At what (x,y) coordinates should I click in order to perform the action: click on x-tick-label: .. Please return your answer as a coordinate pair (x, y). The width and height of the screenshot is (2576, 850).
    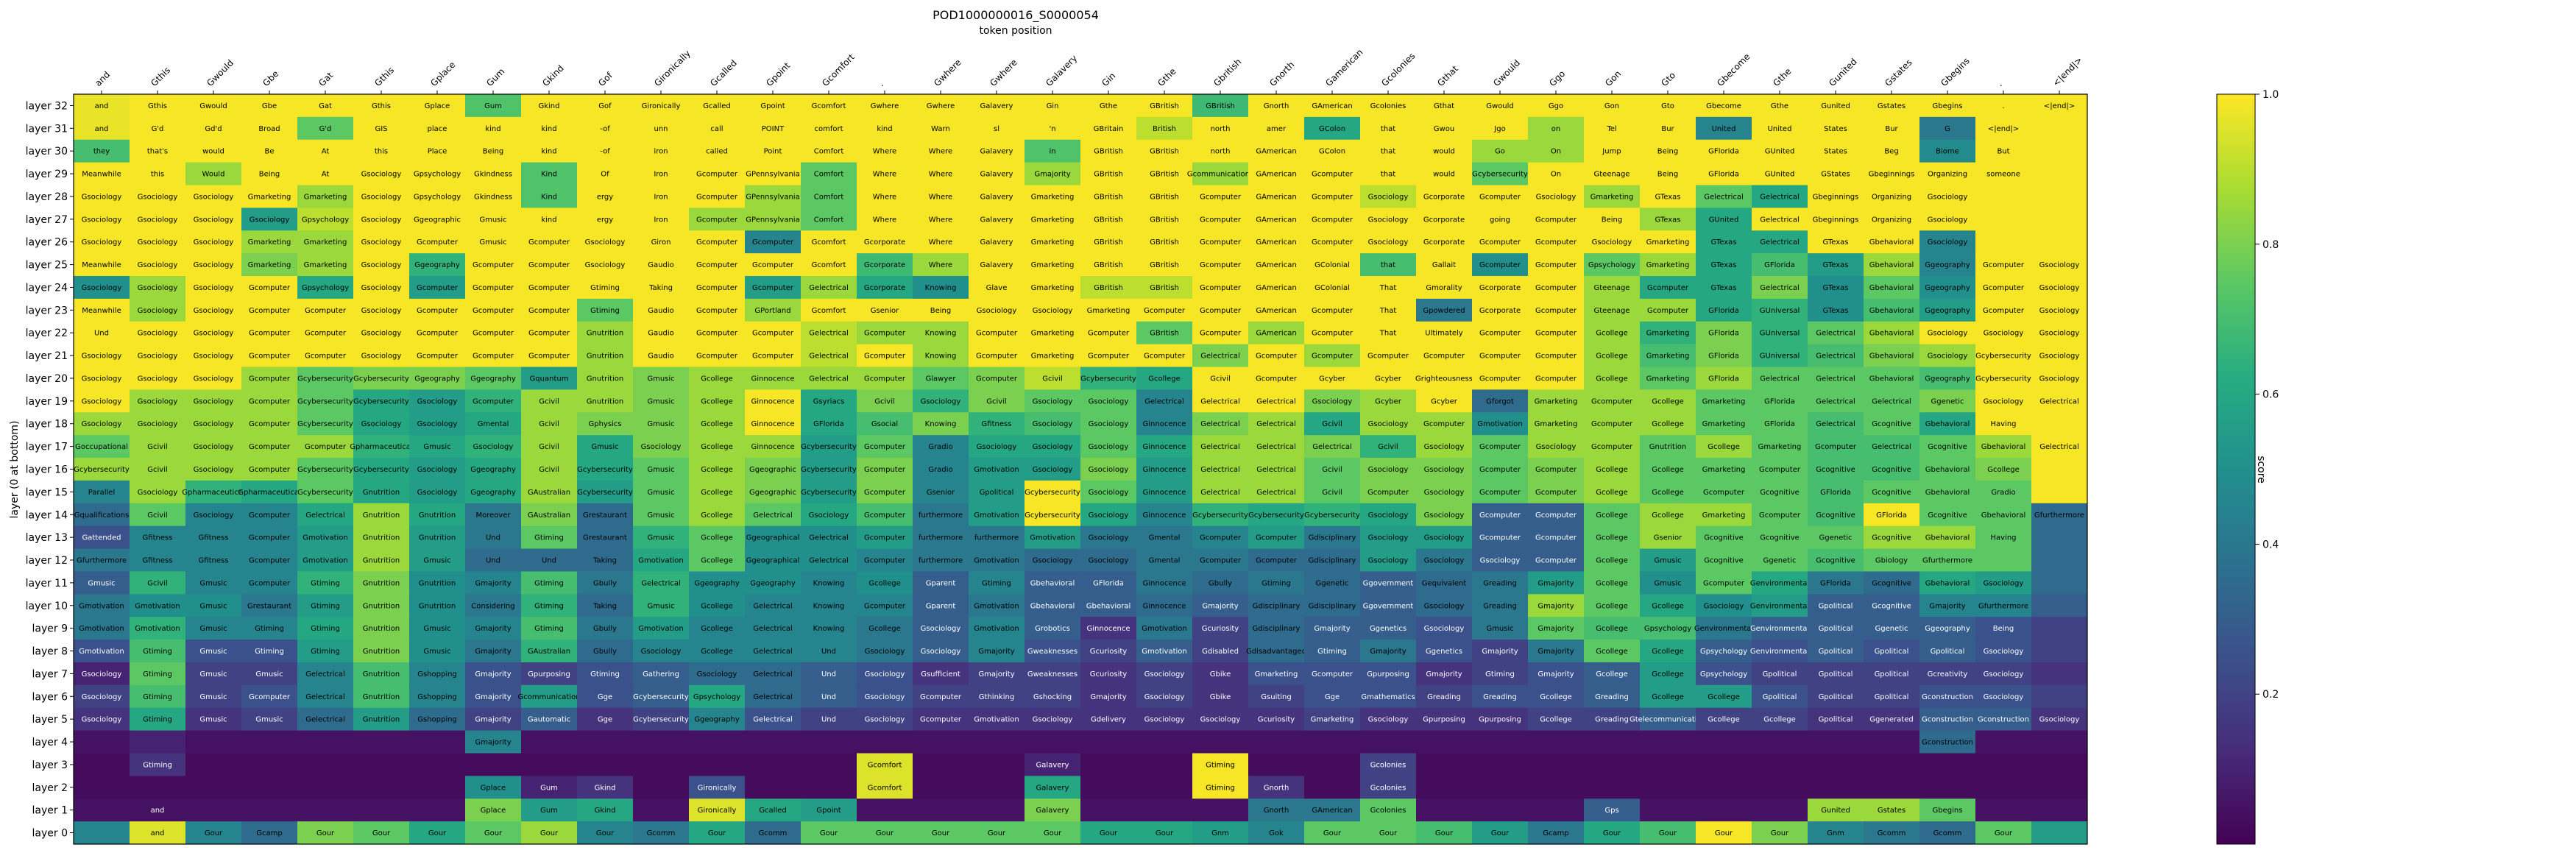
    Looking at the image, I should click on (1999, 84).